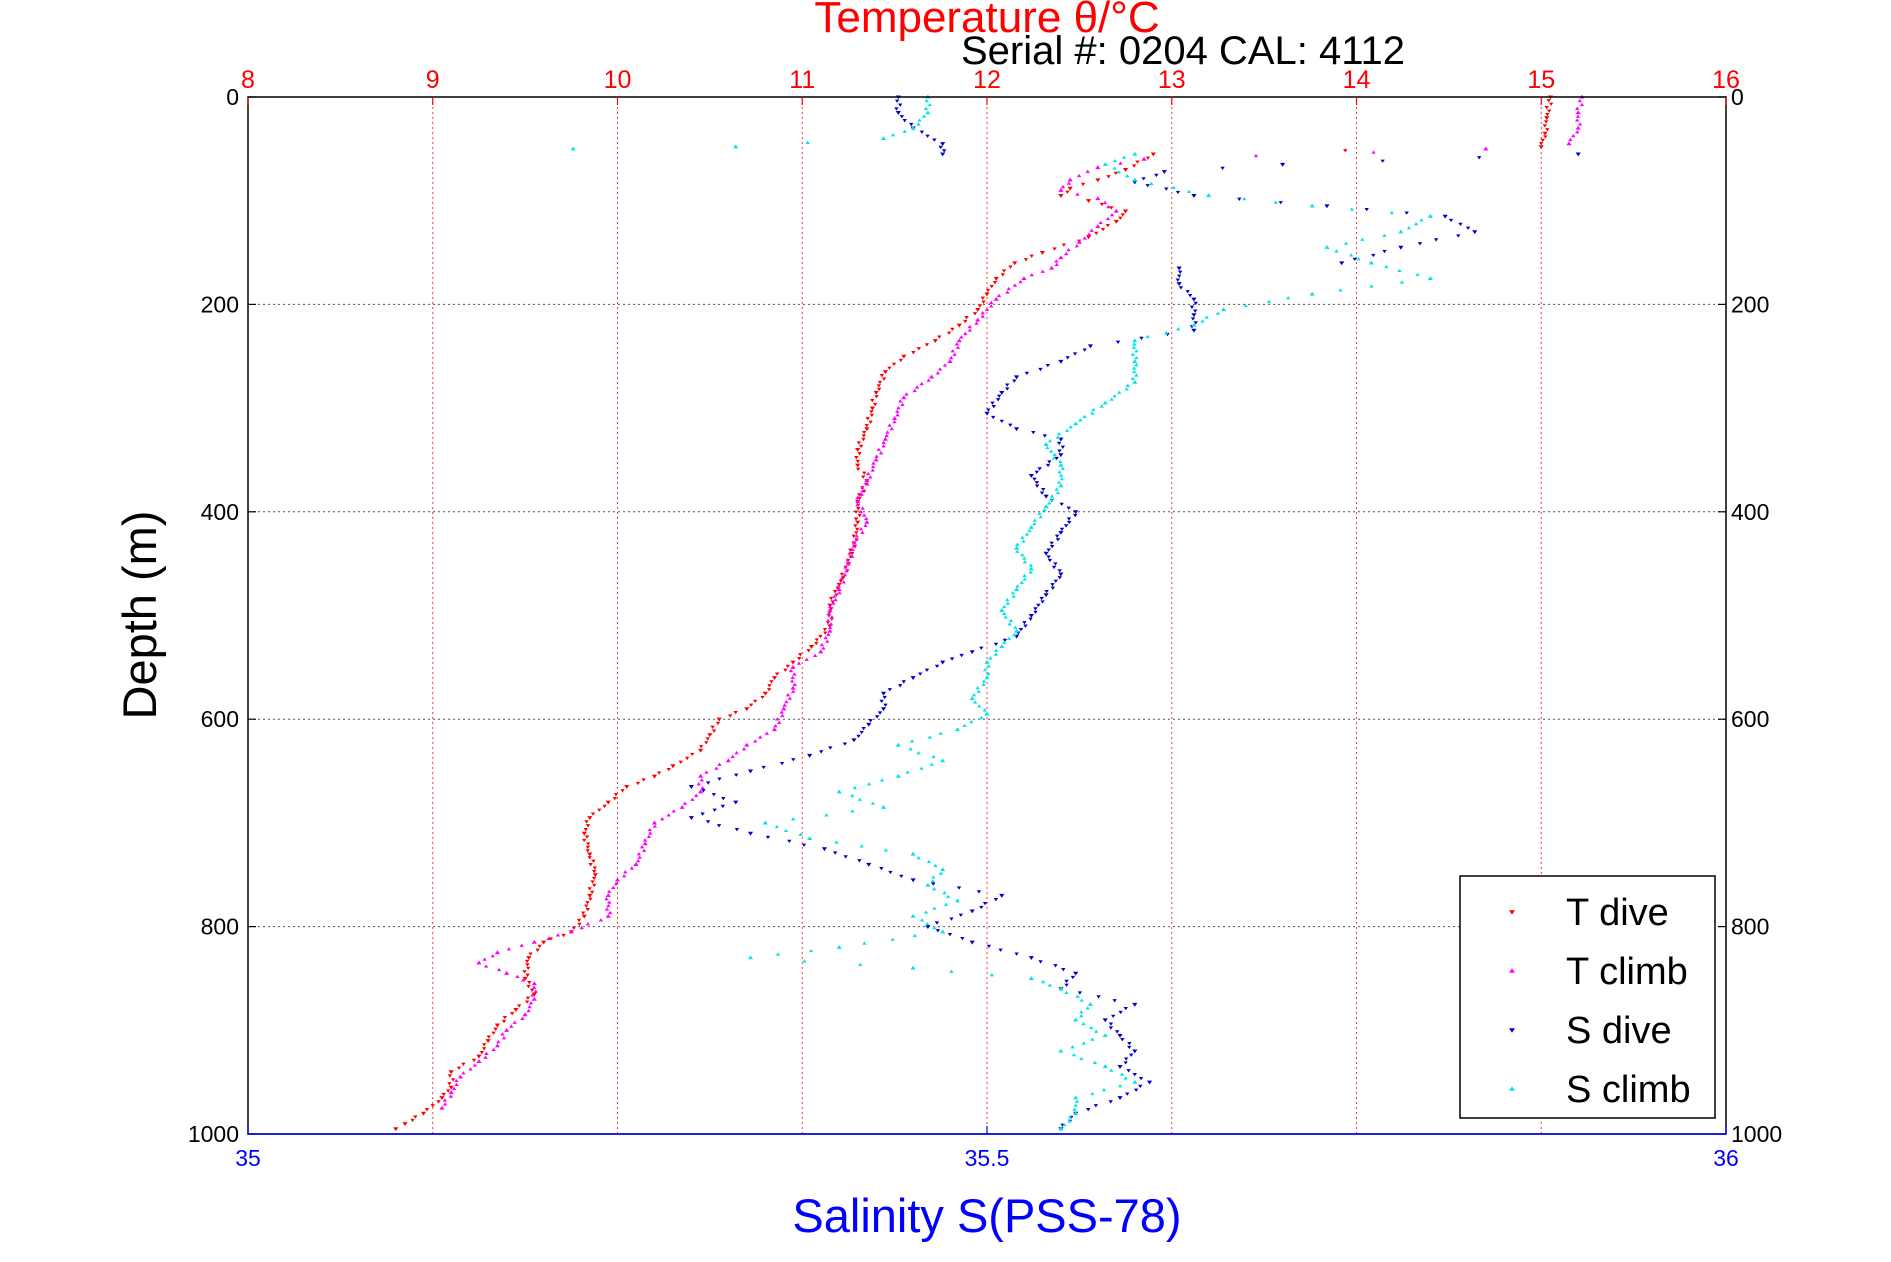 This screenshot has height=1262, width=1891. I want to click on y-axis-tick-label-left: 400, so click(220, 512).